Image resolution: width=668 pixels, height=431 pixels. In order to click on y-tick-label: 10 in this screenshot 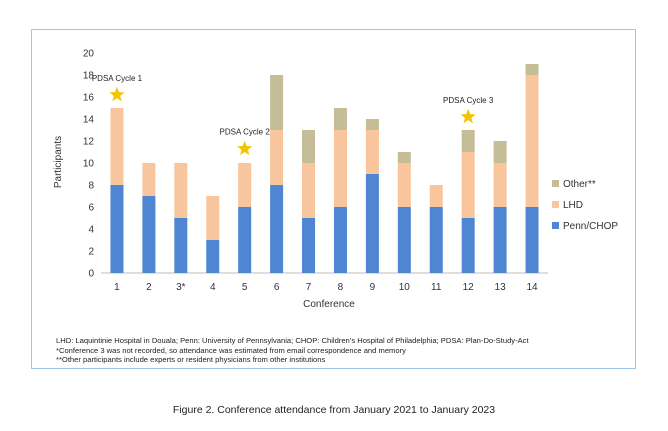, I will do `click(89, 164)`.